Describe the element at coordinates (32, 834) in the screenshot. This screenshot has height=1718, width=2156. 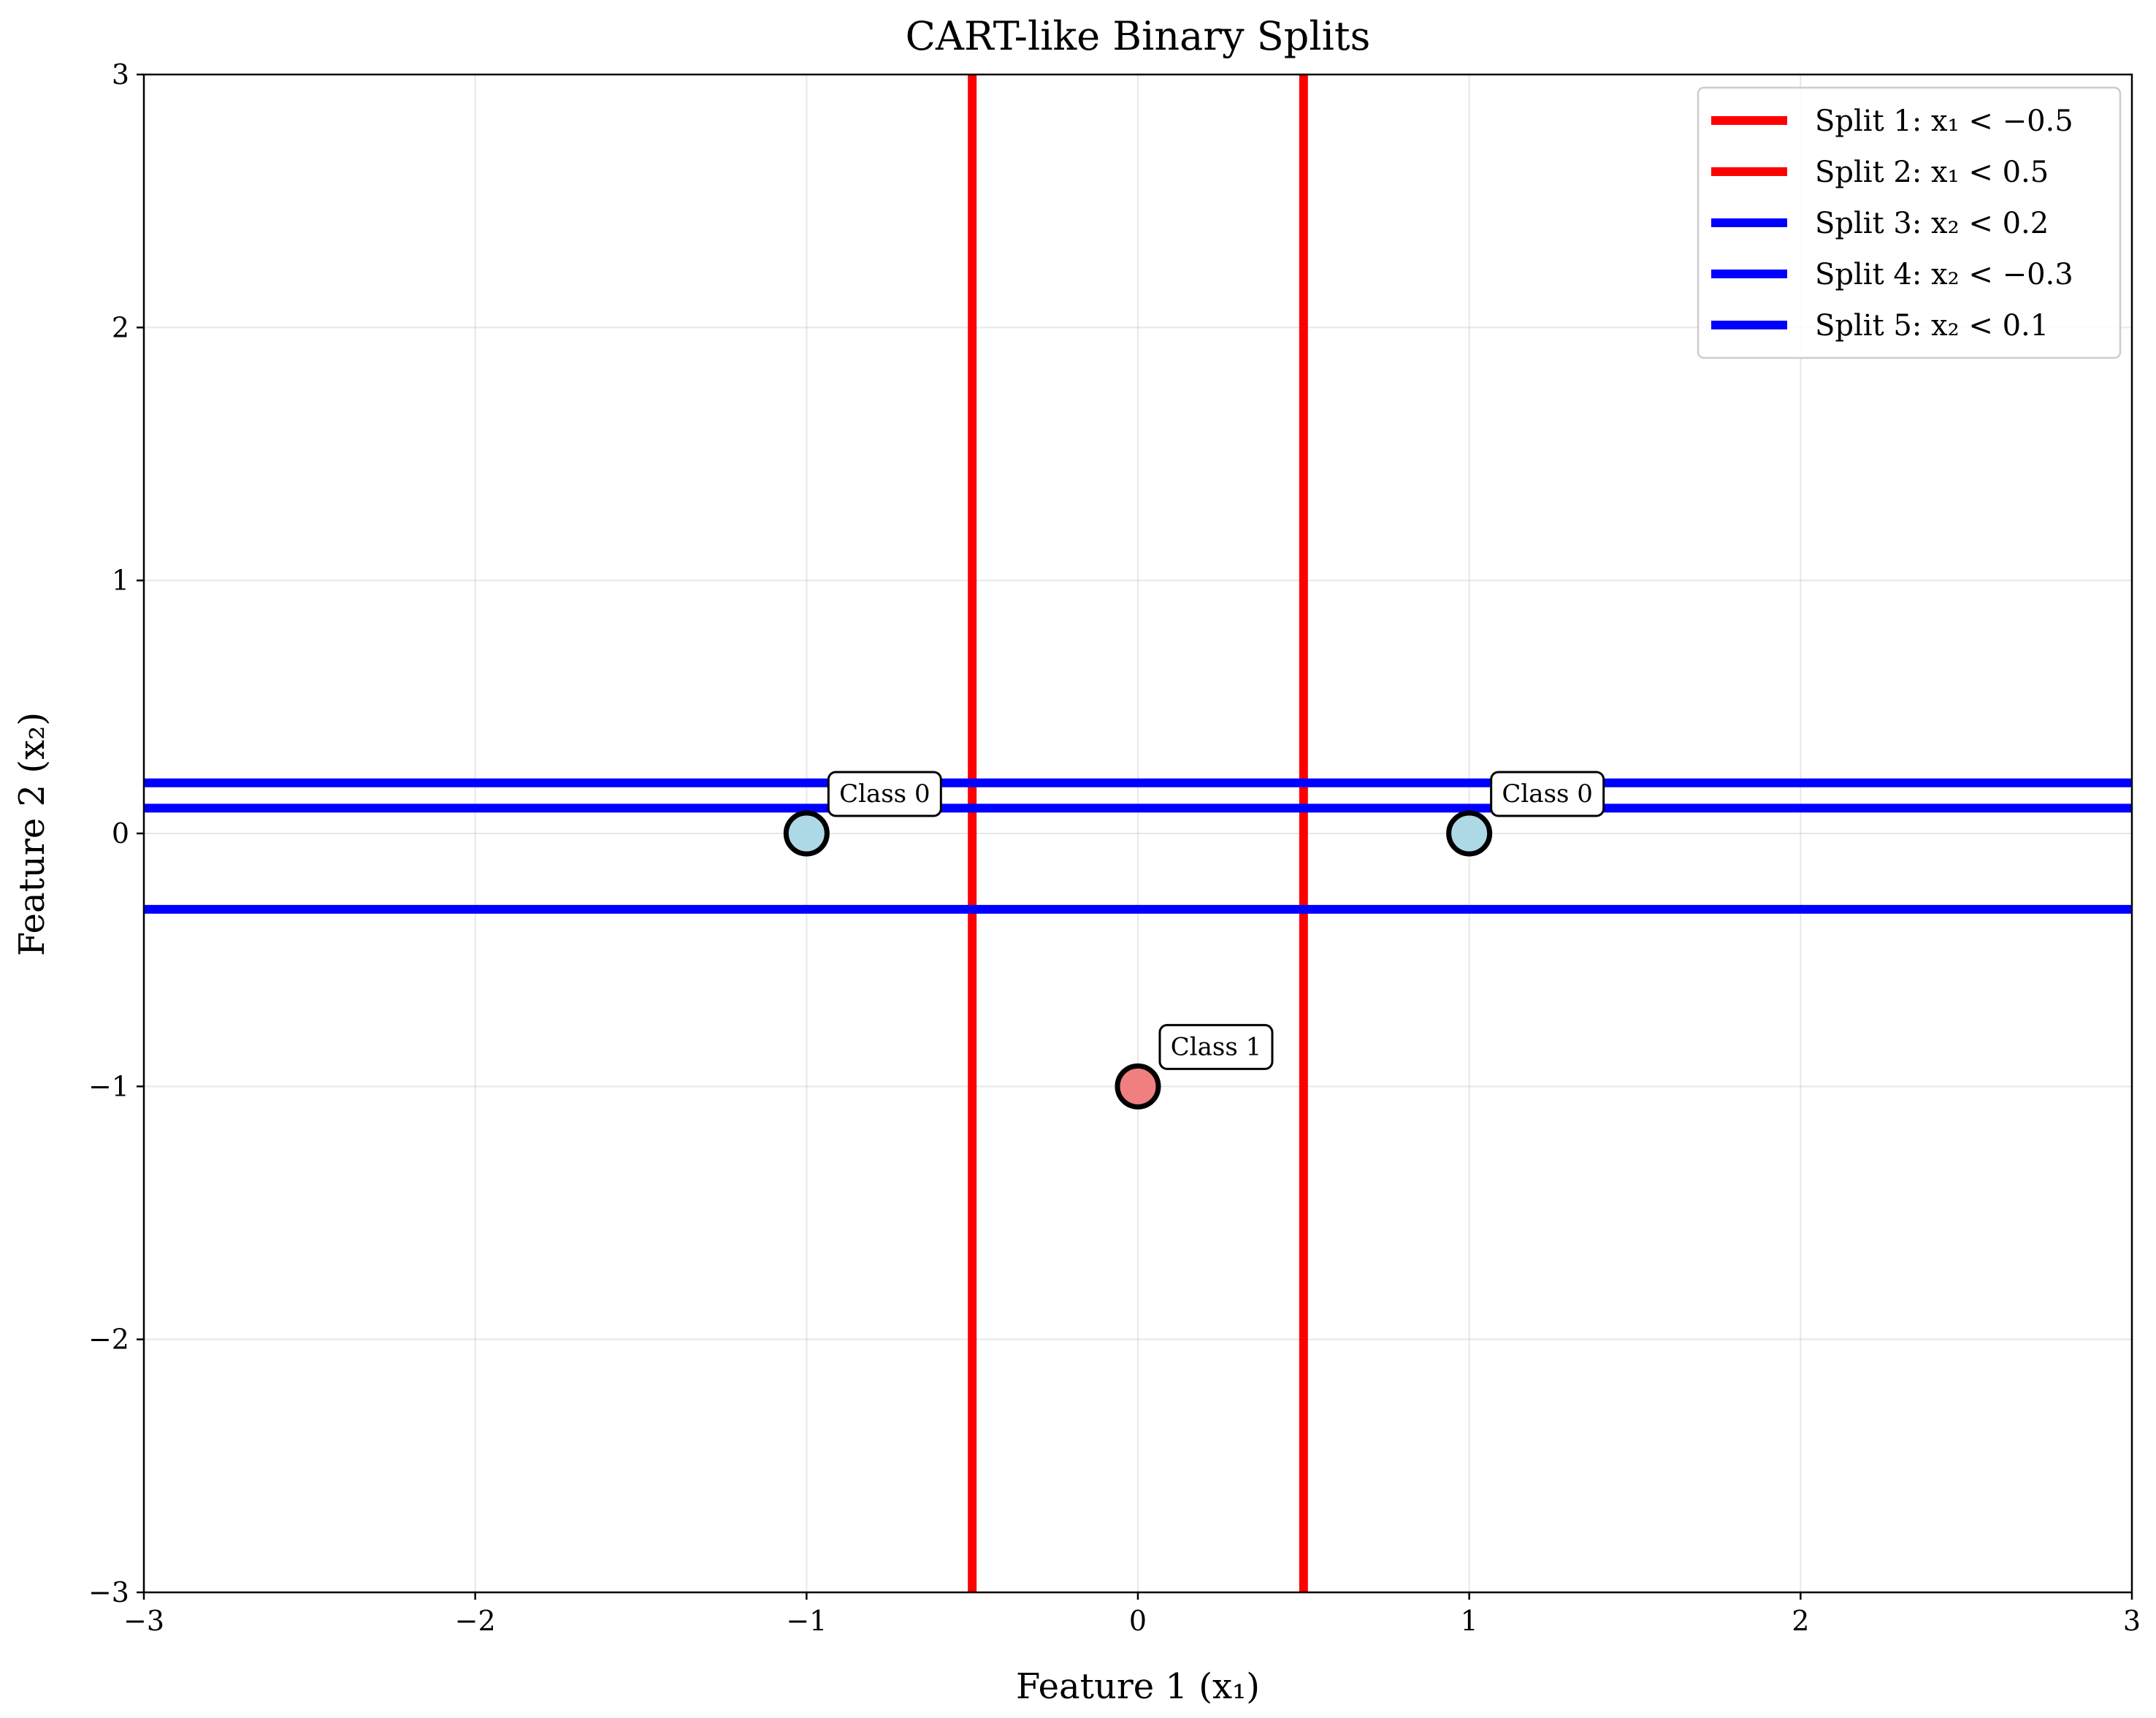
I see `y-axis-label: Feature 2 (x₂)` at that location.